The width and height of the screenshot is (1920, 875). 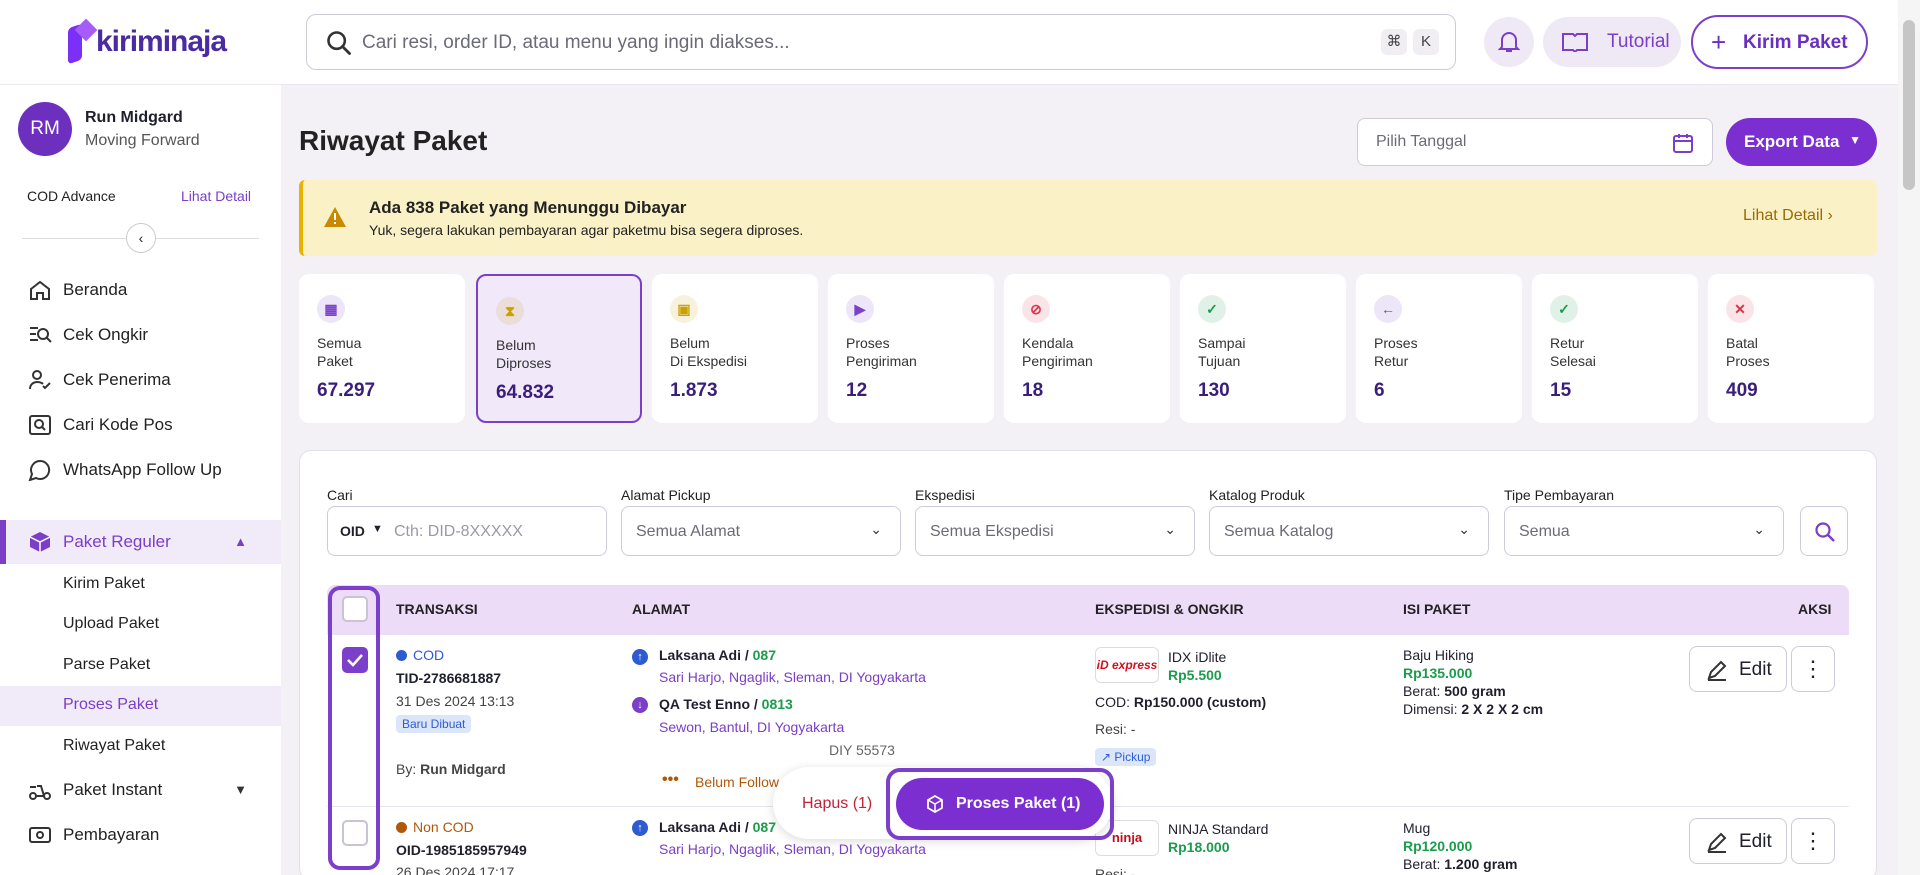 I want to click on pickup-select: Semua Alamat ⌄, so click(x=761, y=531).